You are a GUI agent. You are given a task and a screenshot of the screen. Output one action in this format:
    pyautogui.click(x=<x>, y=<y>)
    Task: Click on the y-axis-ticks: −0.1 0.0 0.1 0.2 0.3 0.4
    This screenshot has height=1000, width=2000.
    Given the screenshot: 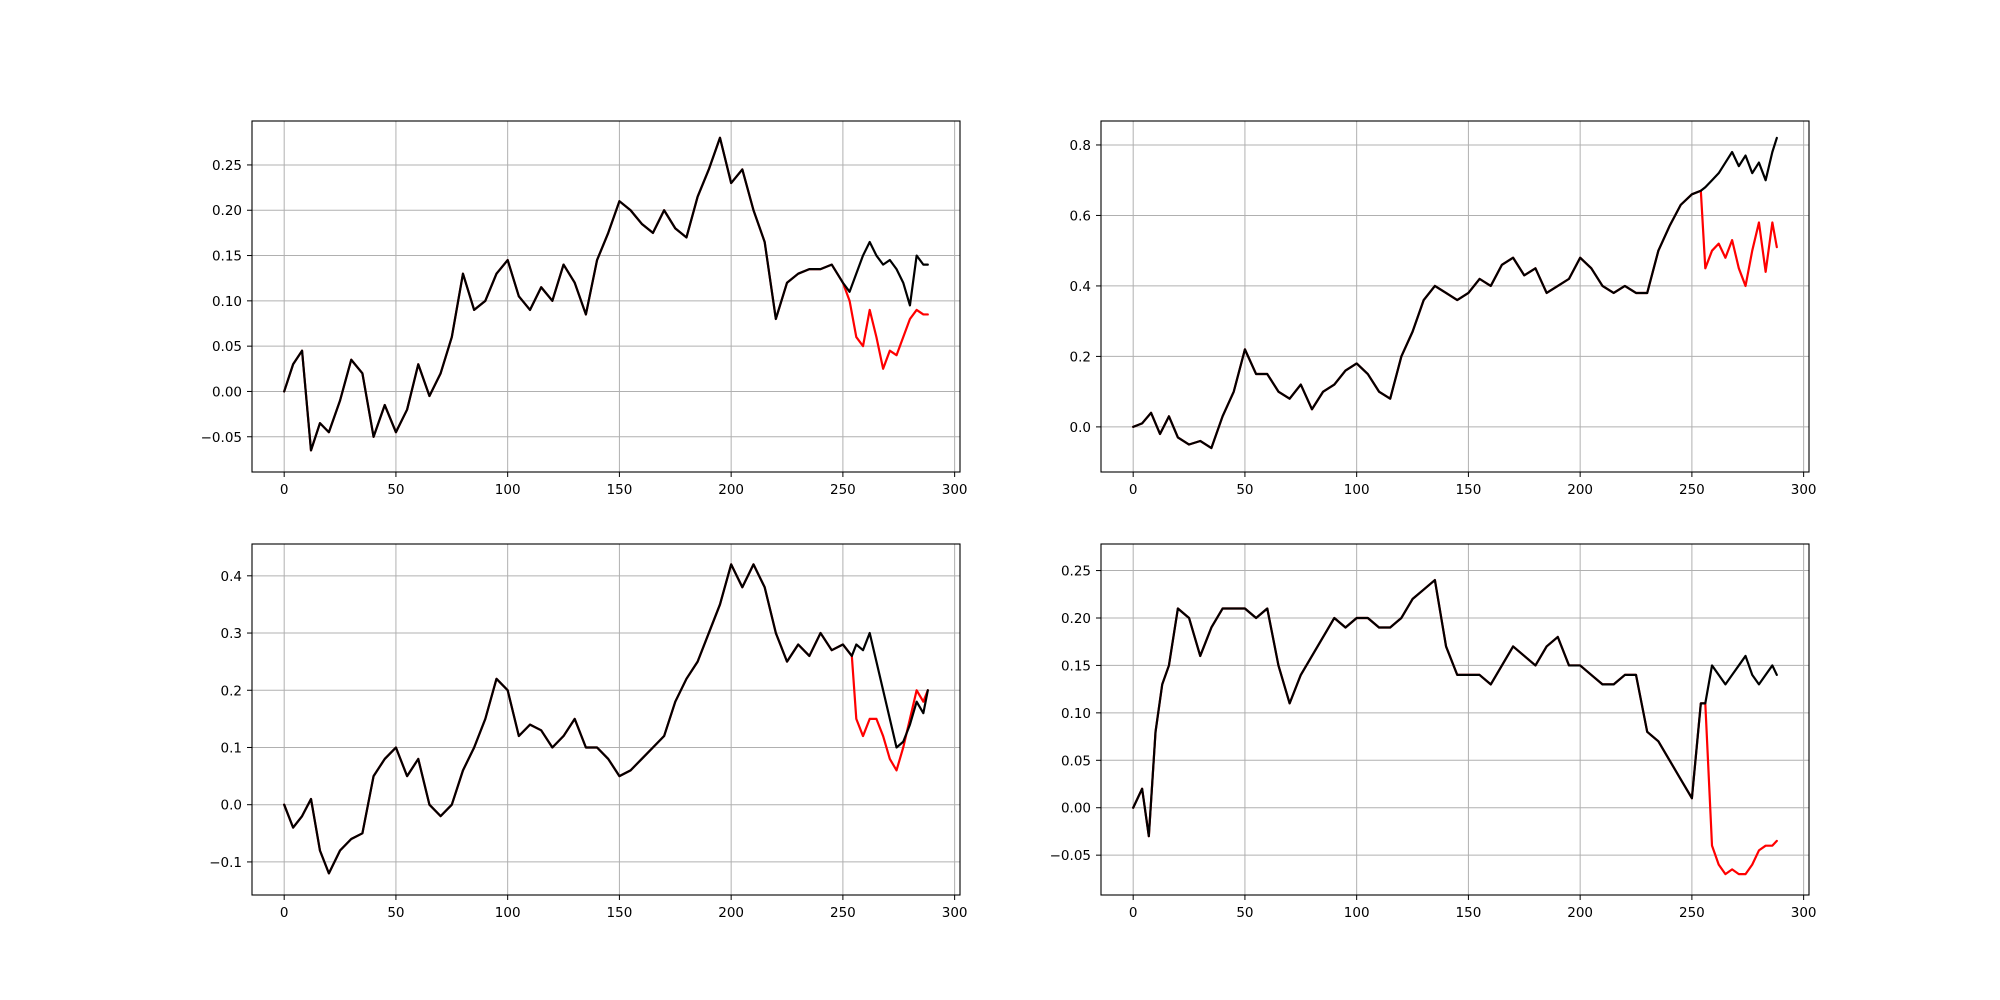 What is the action you would take?
    pyautogui.click(x=230, y=720)
    